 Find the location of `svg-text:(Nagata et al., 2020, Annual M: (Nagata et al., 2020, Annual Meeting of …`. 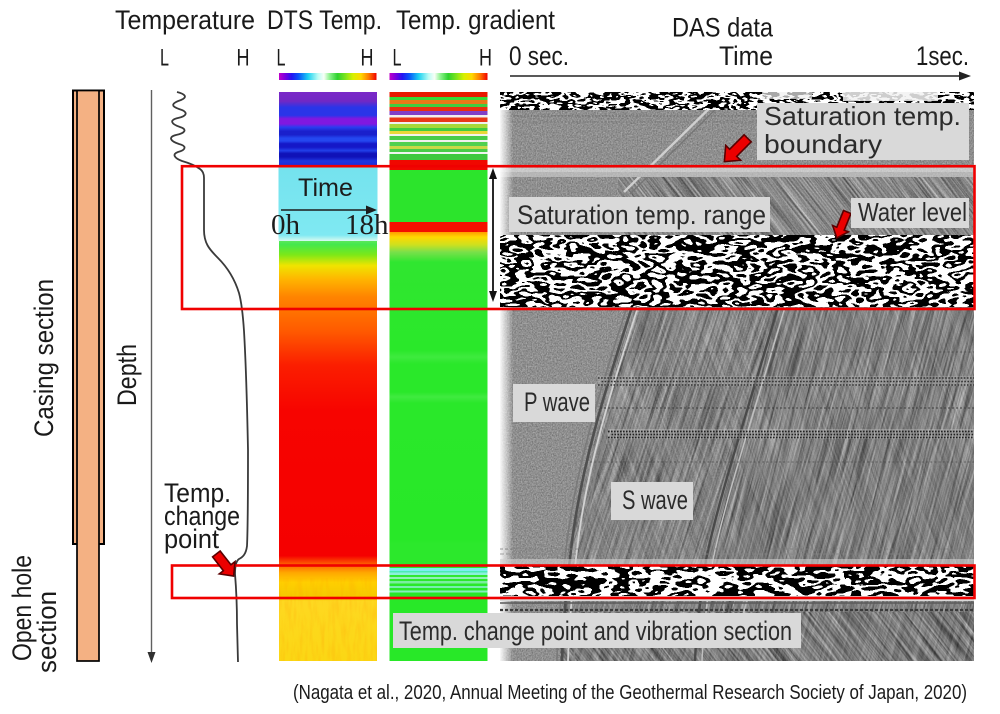

svg-text:(Nagata et al., 2020, Annual M: (Nagata et al., 2020, Annual Meeting of … is located at coordinates (630, 693).